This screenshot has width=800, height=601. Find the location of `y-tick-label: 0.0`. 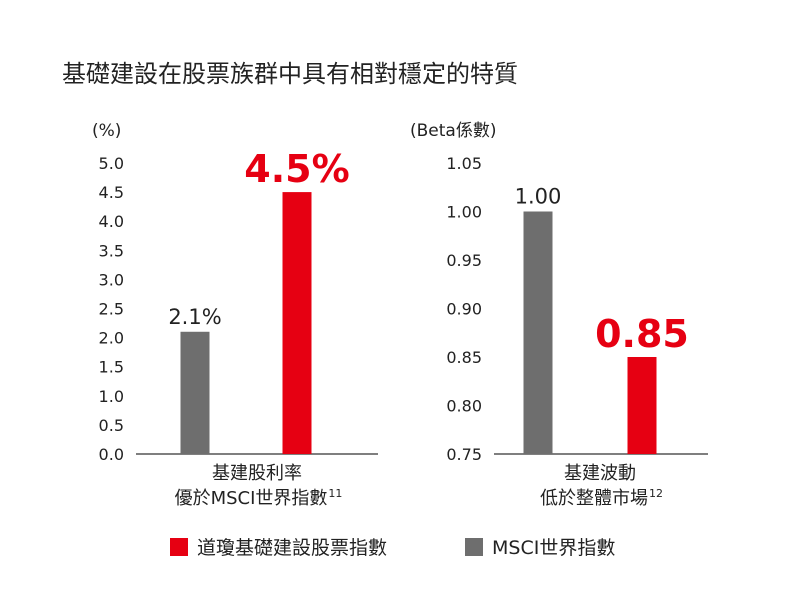

y-tick-label: 0.0 is located at coordinates (111, 454).